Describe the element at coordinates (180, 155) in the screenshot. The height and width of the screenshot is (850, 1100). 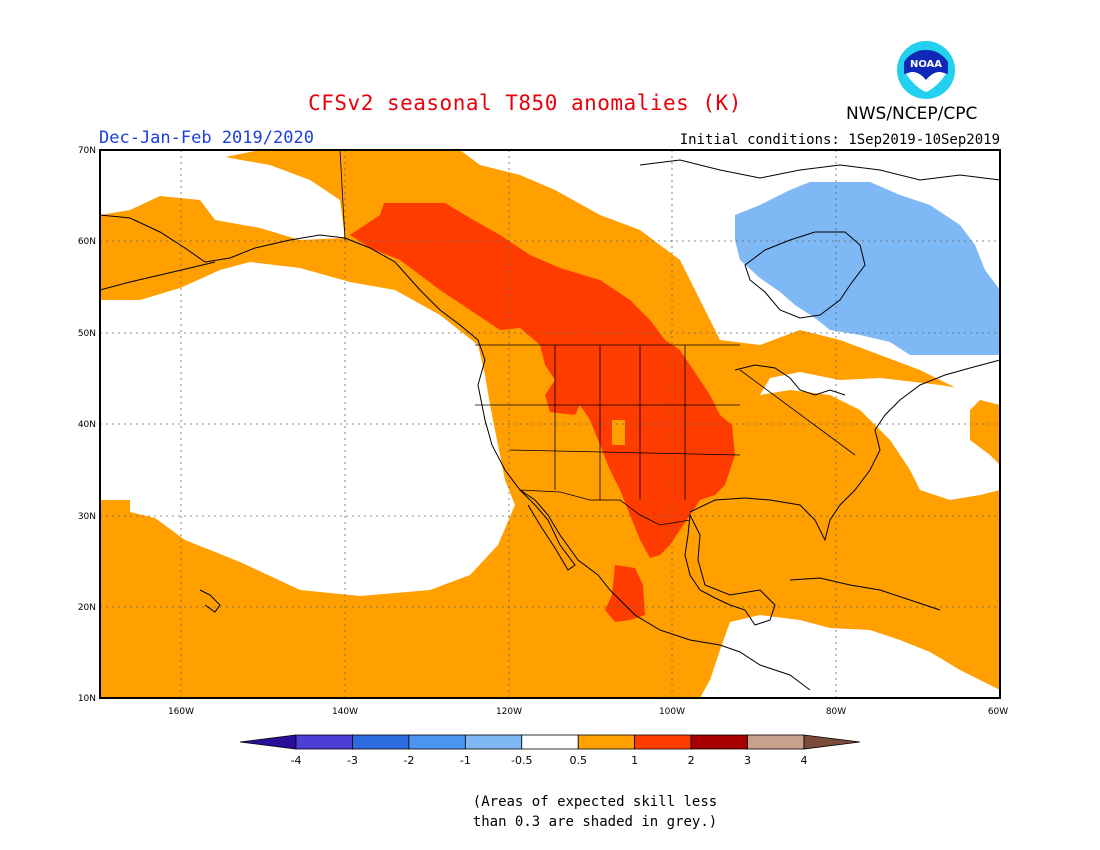
I see `white-region-northwest-corner` at that location.